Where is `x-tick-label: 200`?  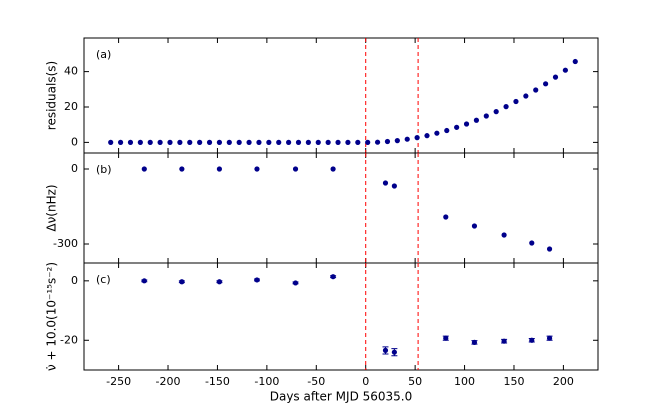 x-tick-label: 200 is located at coordinates (563, 381).